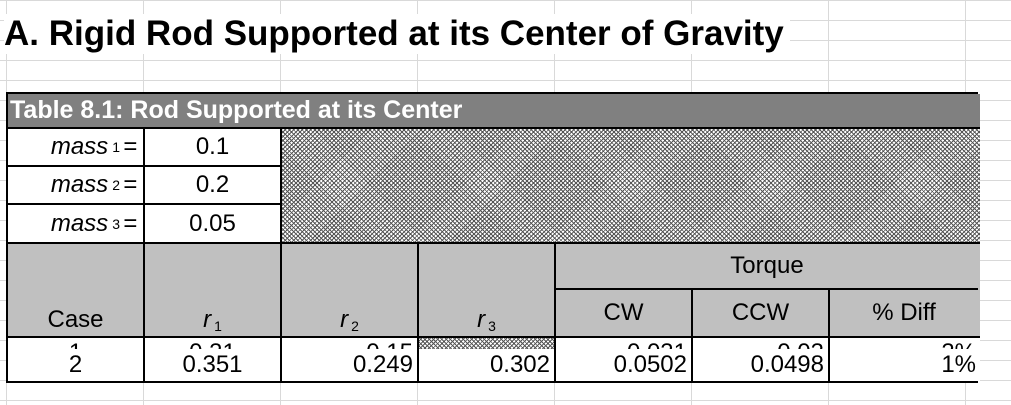 This screenshot has height=405, width=1011. I want to click on row-2-diff: 1%, so click(905, 365).